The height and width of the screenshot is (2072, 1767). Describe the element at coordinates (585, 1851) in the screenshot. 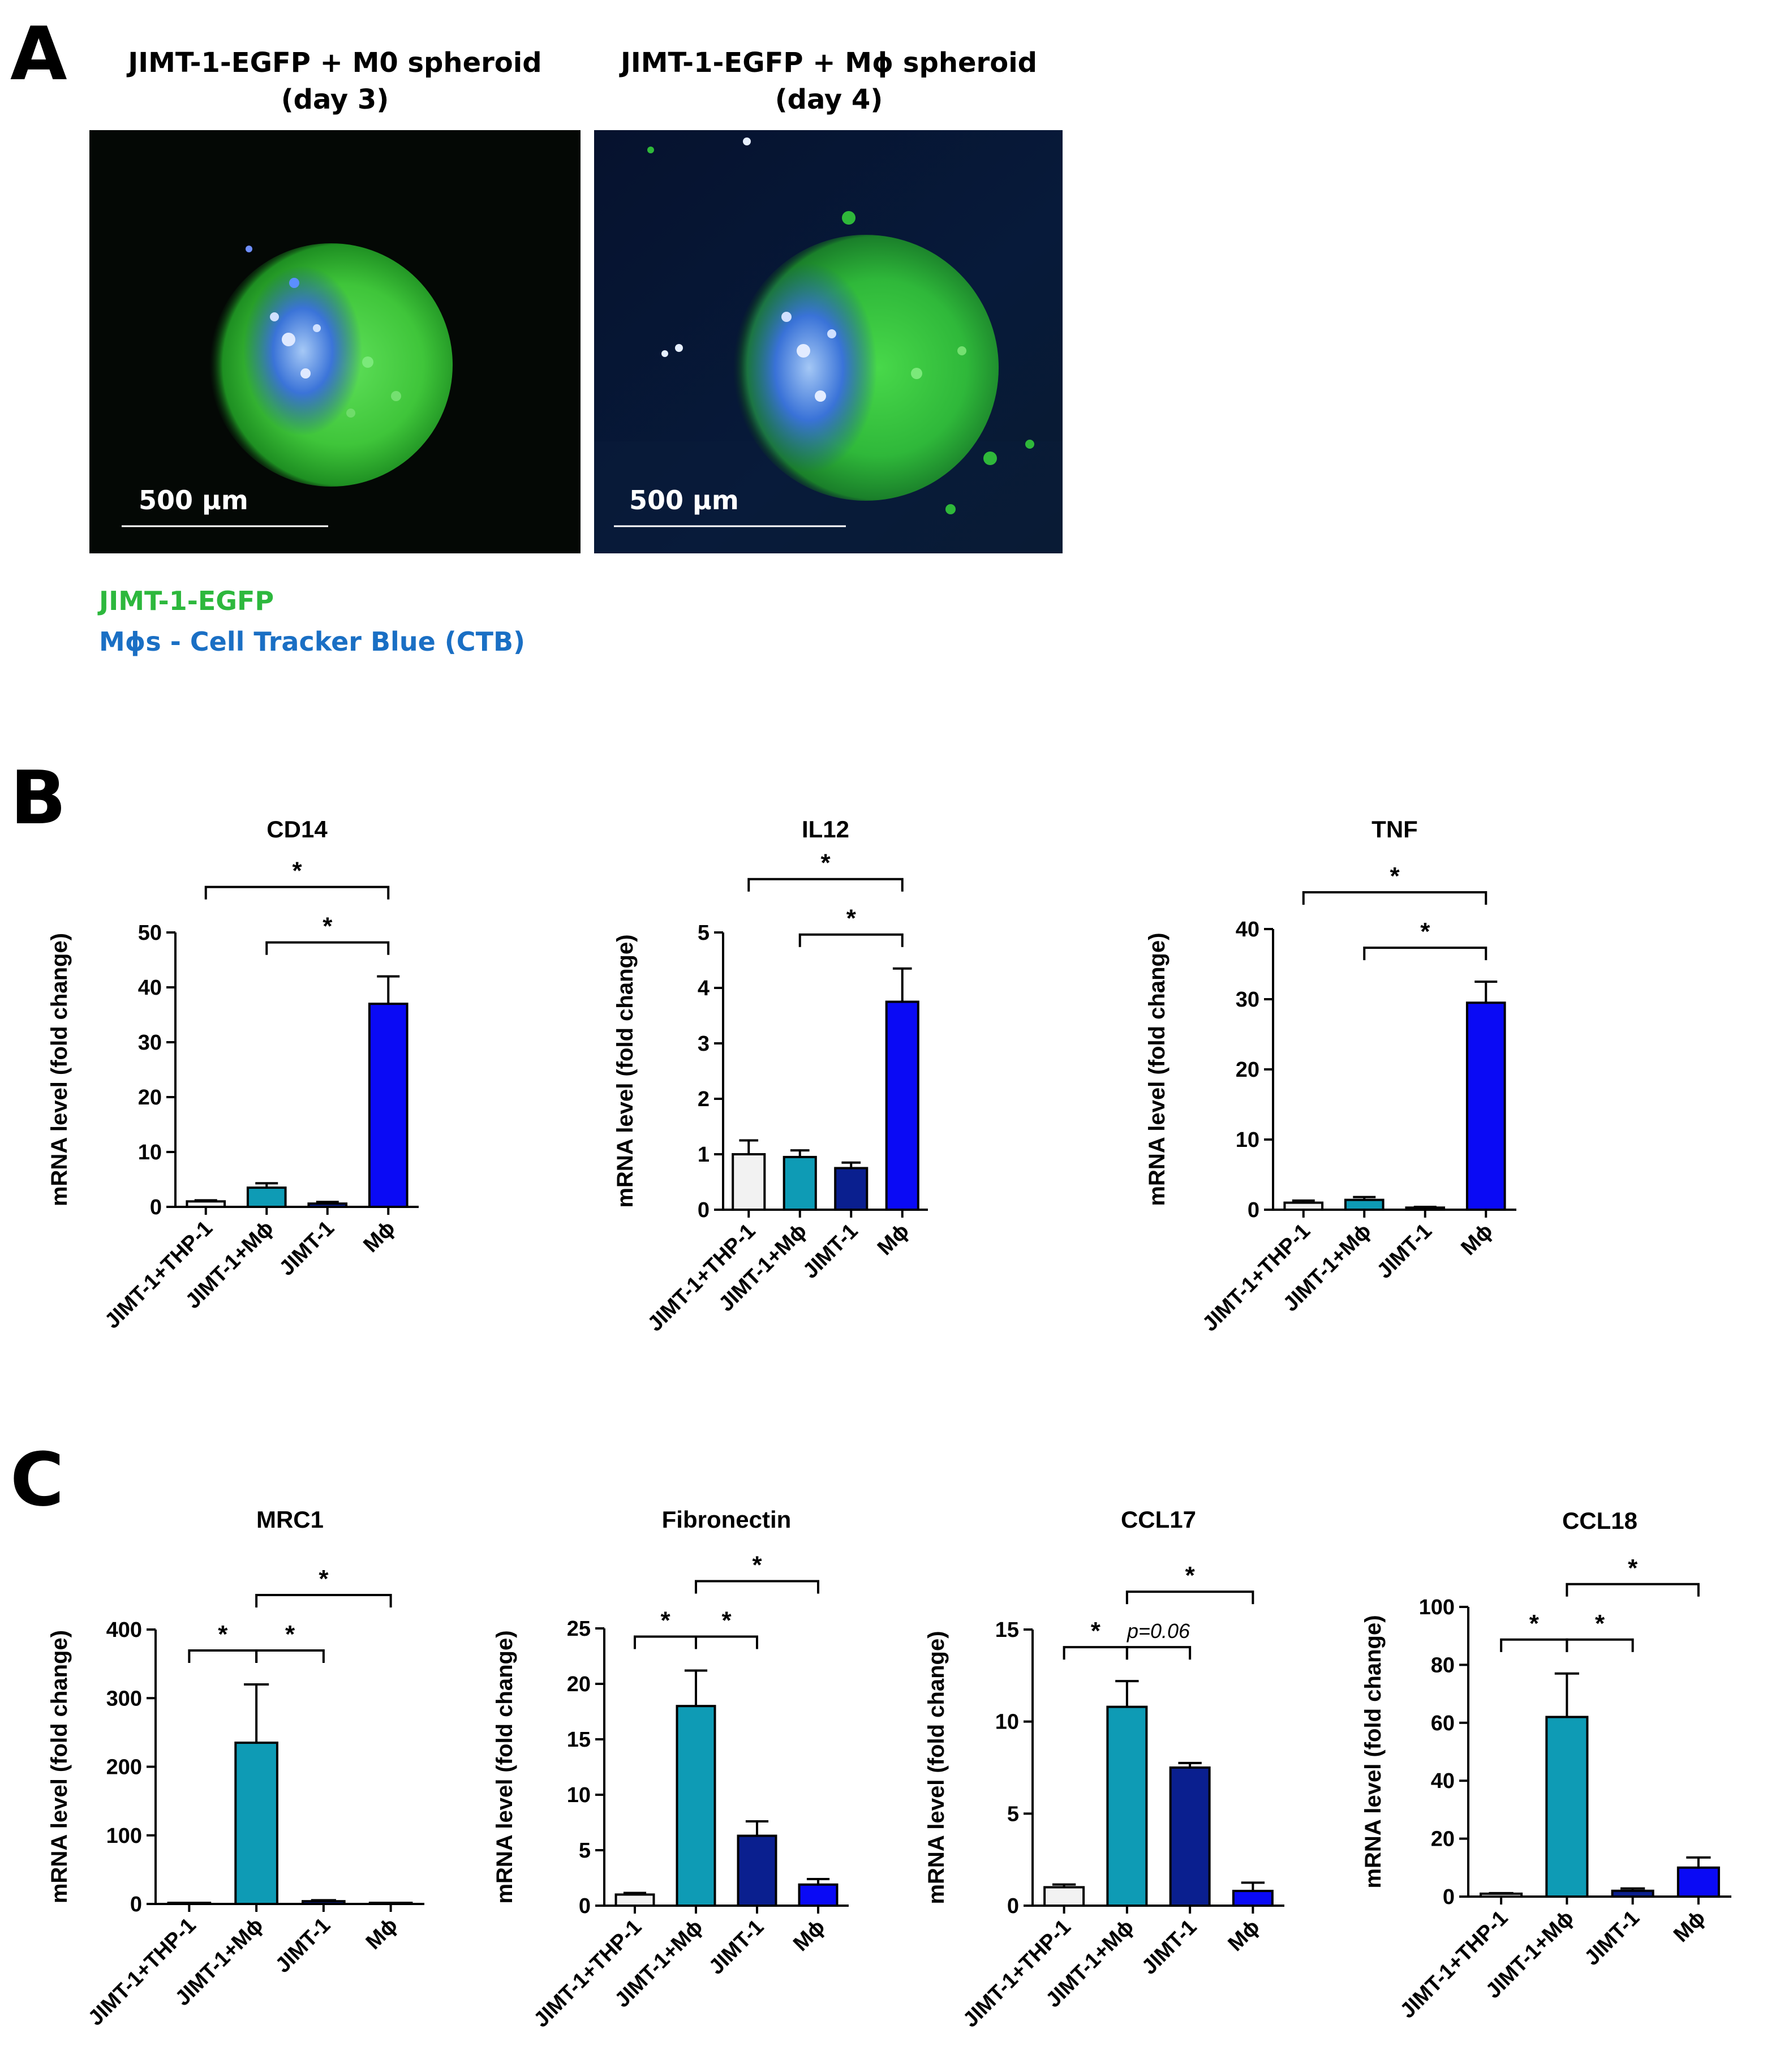

I see `chart-4-ytick-label-1: 5` at that location.